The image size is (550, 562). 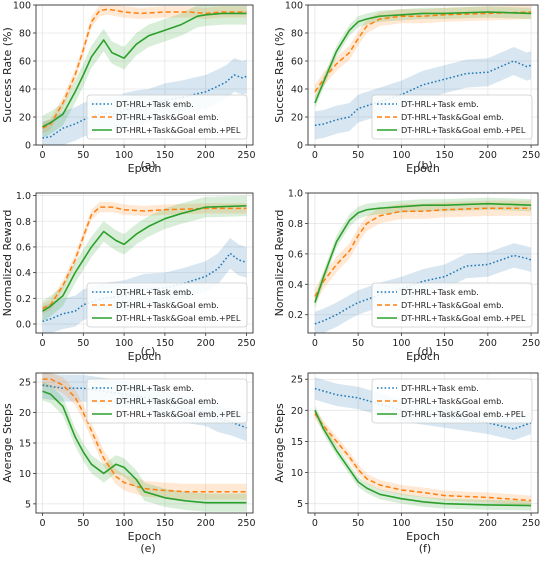 I want to click on panel-caption: (b), so click(x=425, y=165).